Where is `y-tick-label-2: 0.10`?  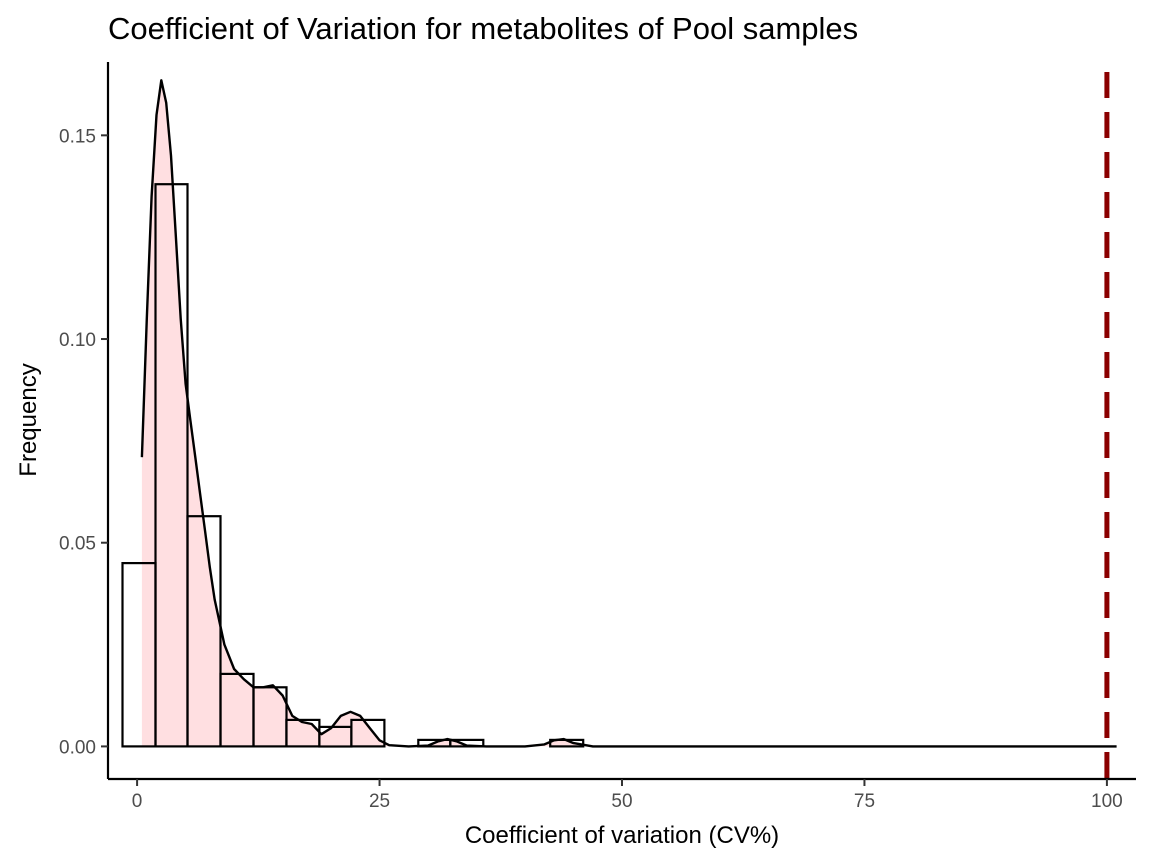 y-tick-label-2: 0.10 is located at coordinates (77, 340).